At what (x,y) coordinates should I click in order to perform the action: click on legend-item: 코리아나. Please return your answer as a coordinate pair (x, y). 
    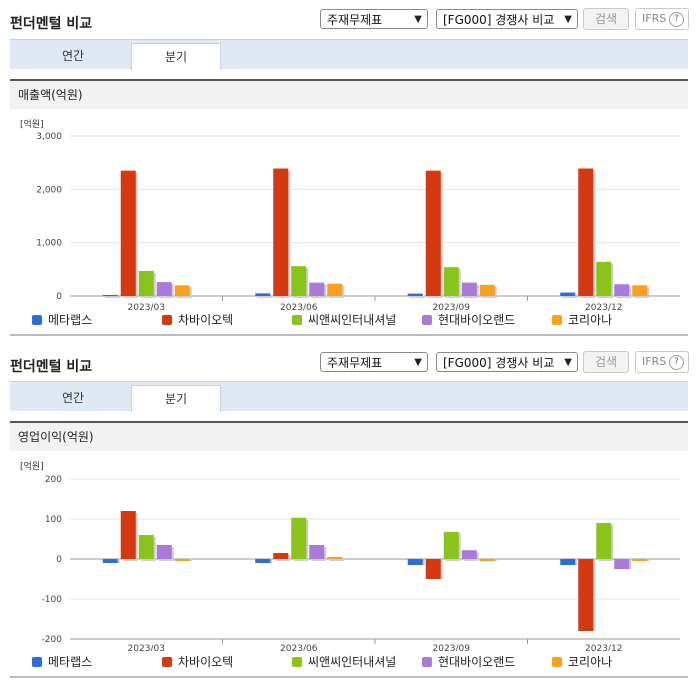
    Looking at the image, I should click on (582, 662).